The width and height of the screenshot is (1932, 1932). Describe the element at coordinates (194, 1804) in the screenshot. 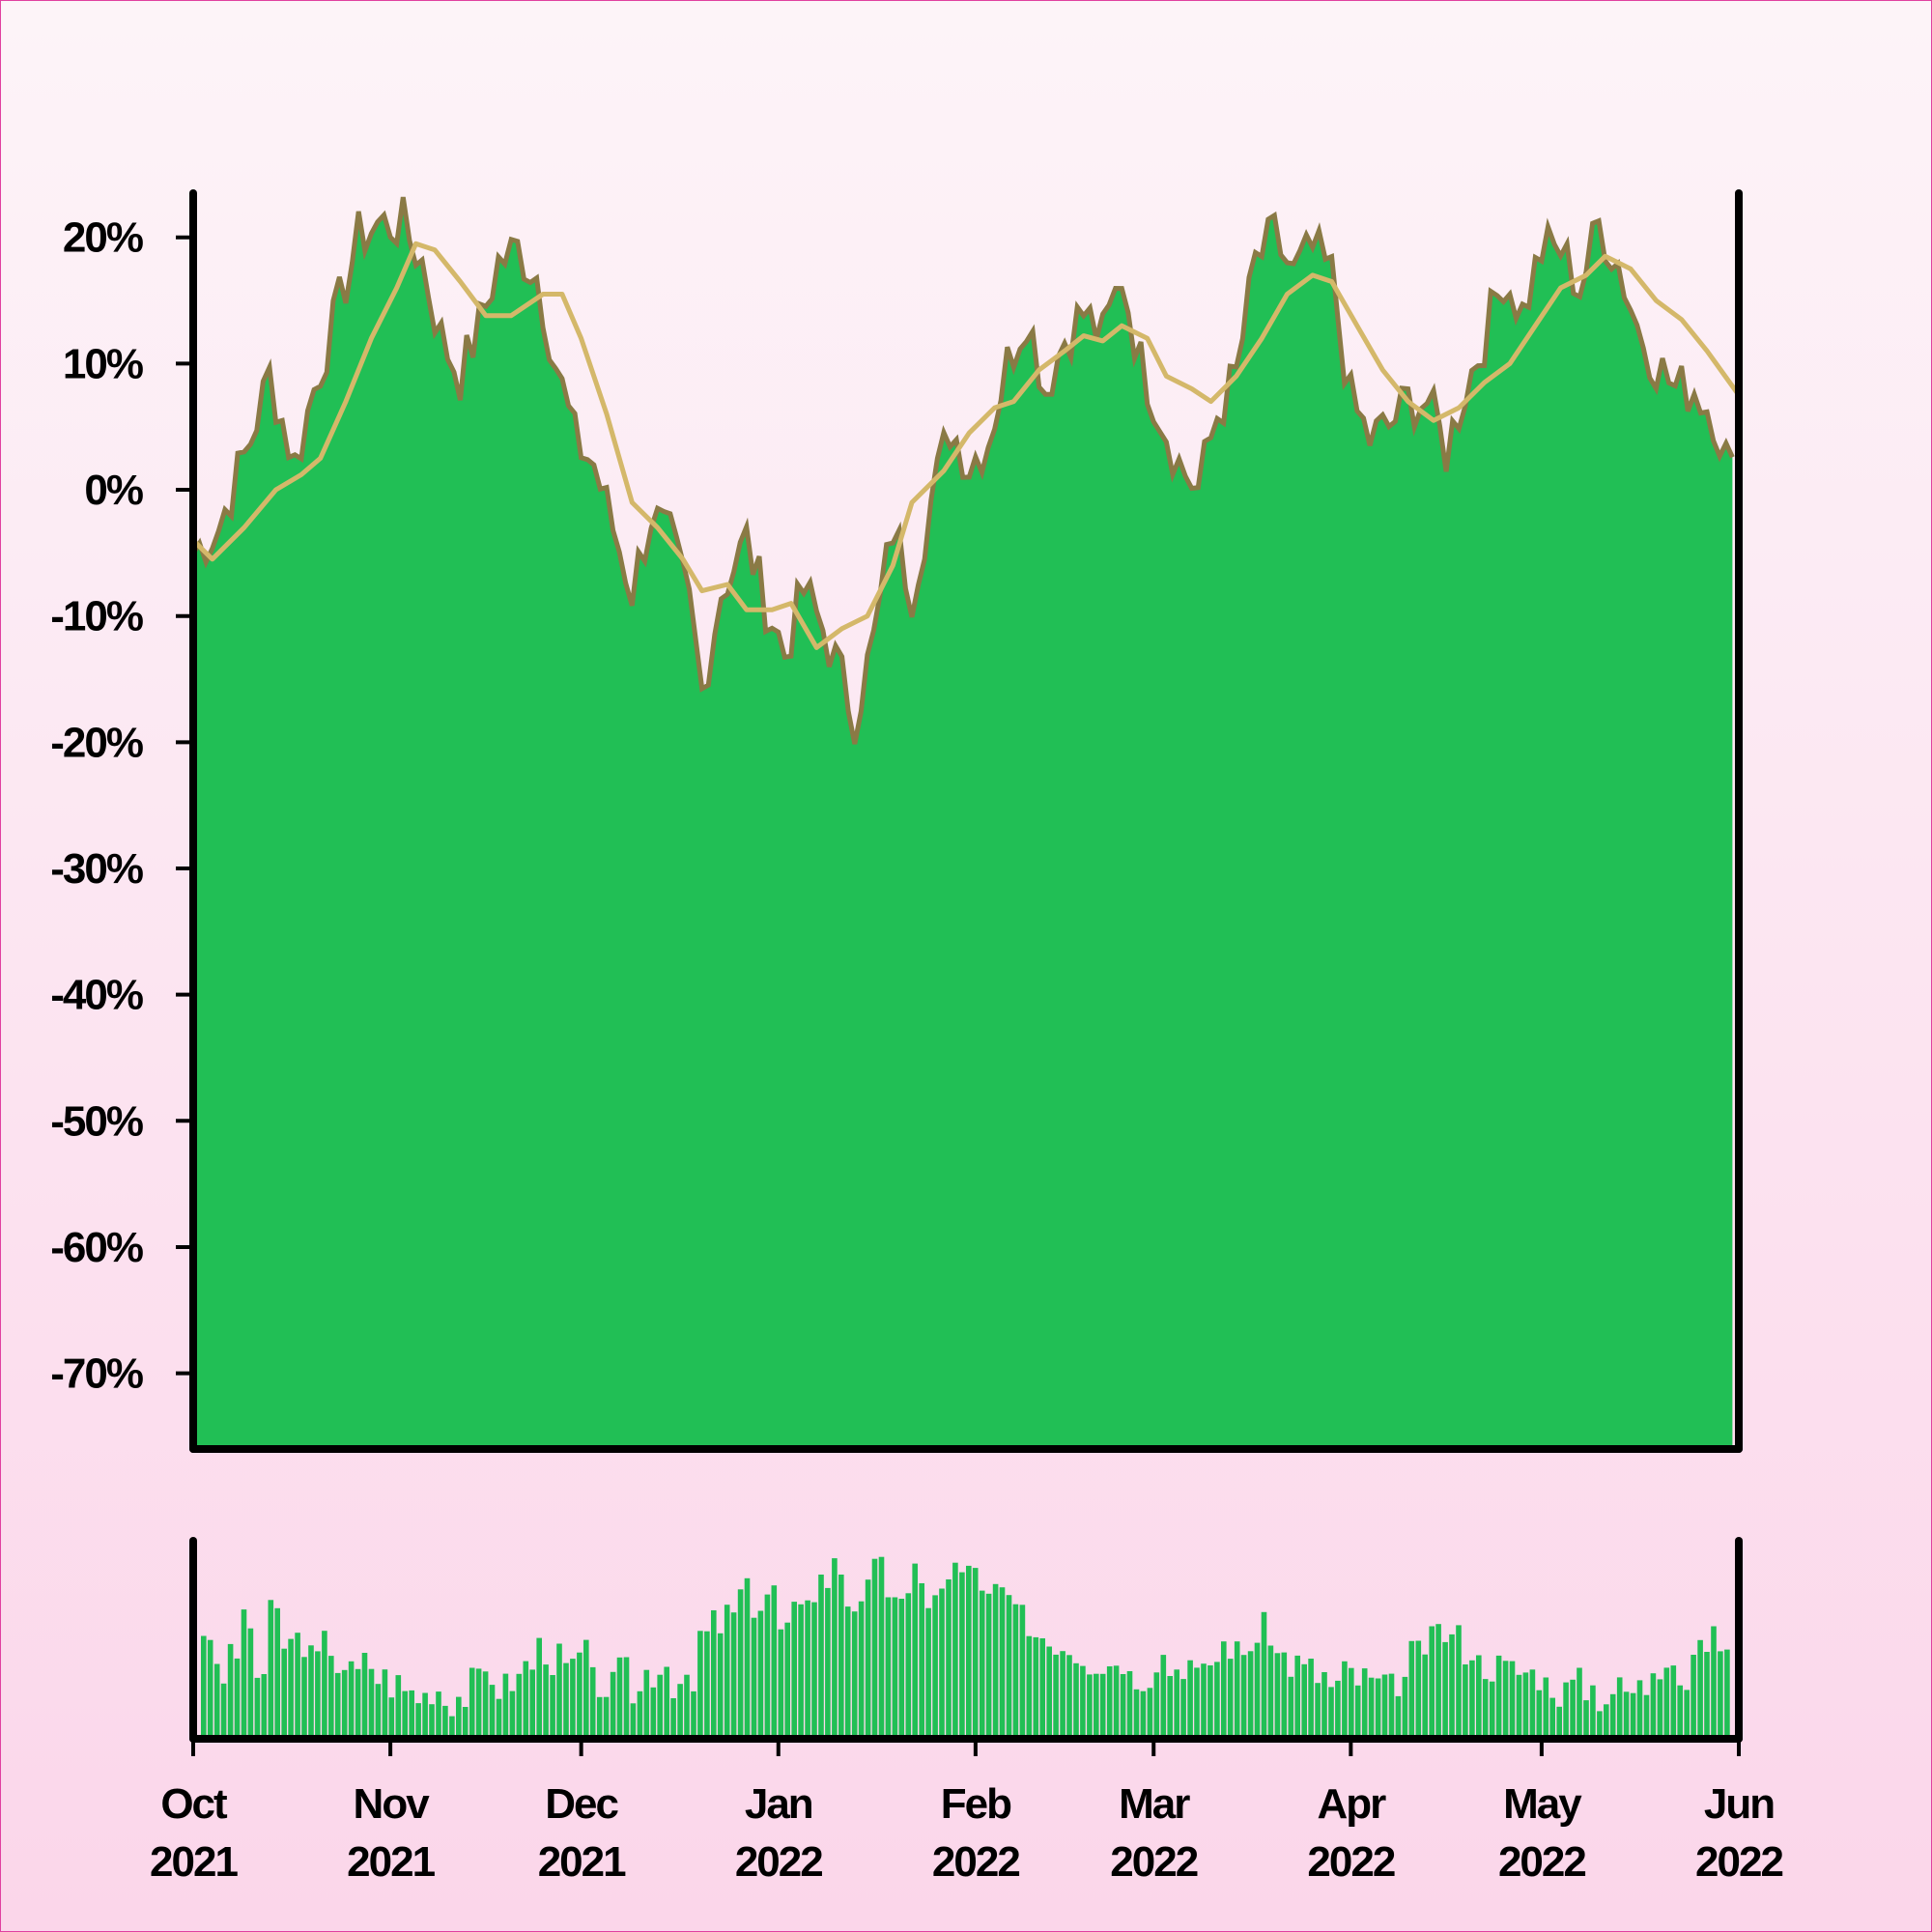

I see `x-tick-month: Oct` at that location.